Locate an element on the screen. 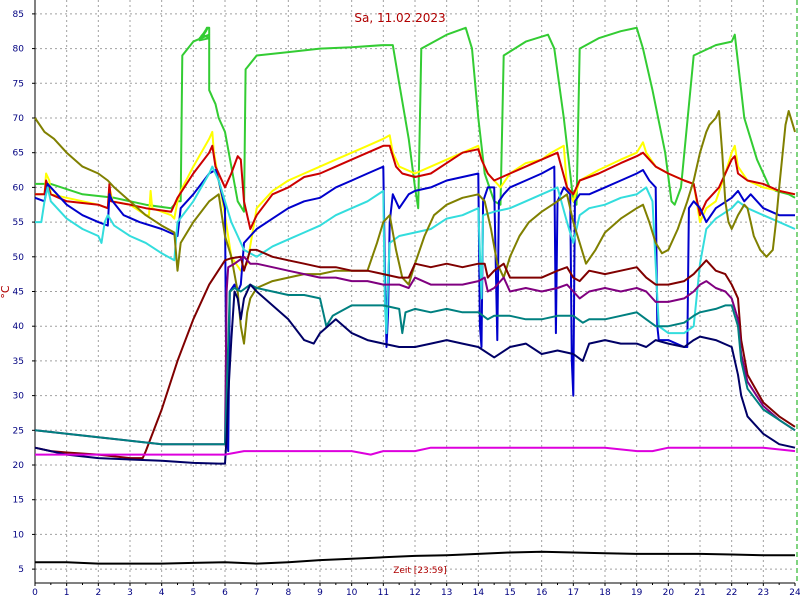  x-tick-label: 6 is located at coordinates (225, 593).